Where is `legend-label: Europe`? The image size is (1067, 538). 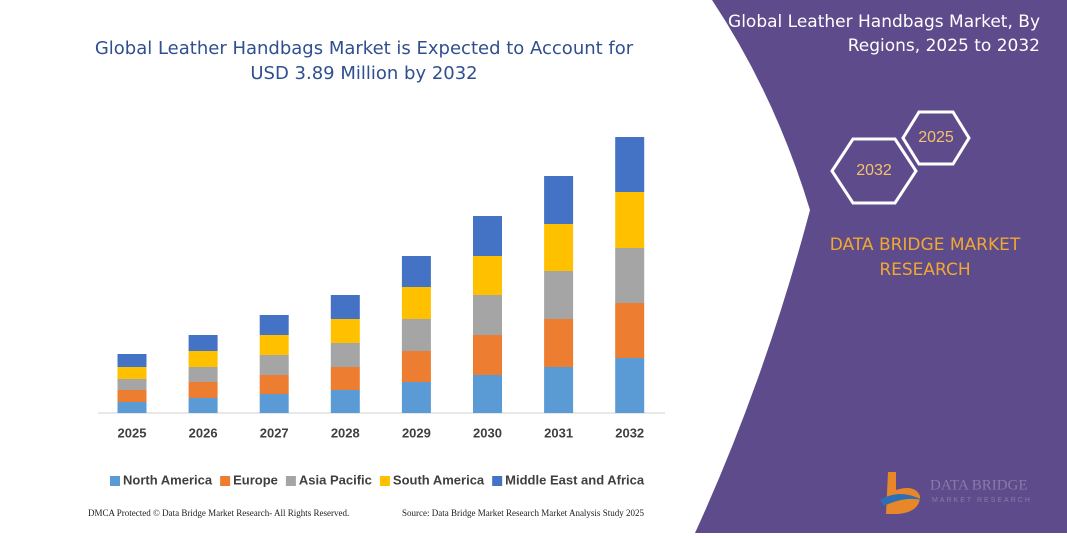
legend-label: Europe is located at coordinates (255, 479).